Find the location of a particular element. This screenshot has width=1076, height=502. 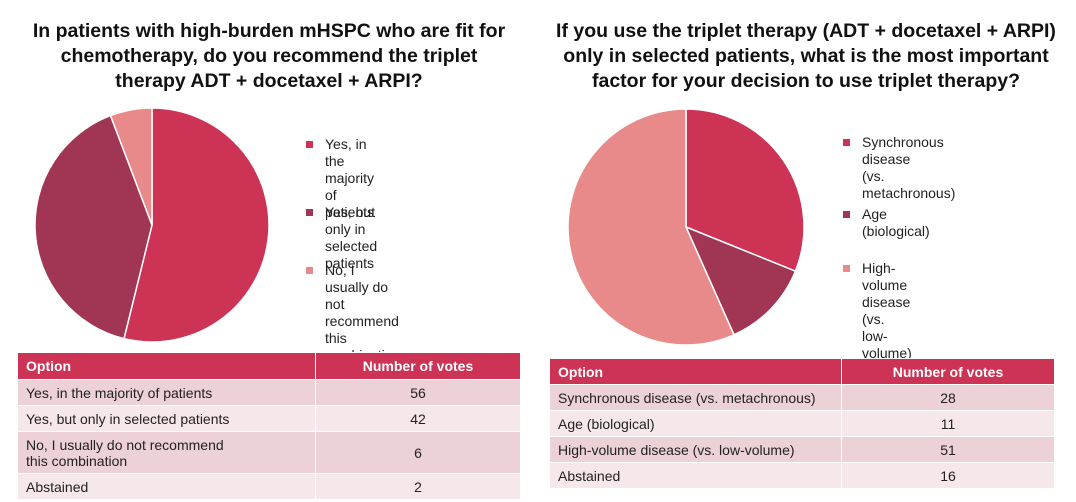

option-cell: Yes, in the majority of patients is located at coordinates (166, 392).